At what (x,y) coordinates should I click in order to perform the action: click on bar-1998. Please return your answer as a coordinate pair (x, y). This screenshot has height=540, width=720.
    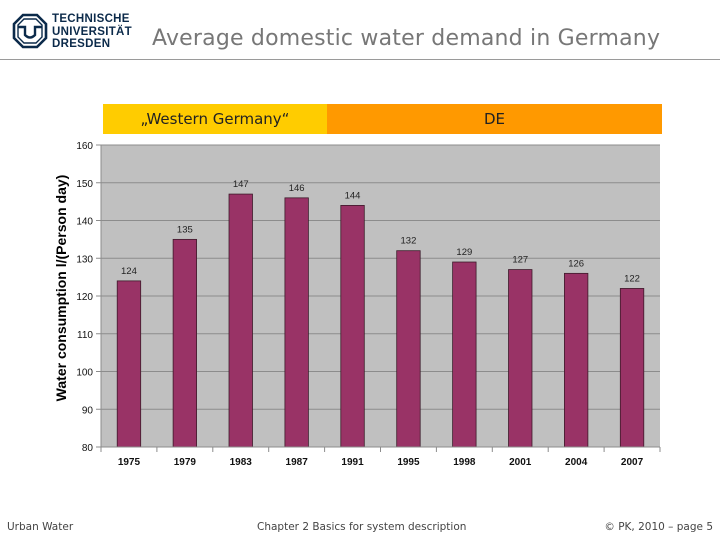
    Looking at the image, I should click on (464, 354).